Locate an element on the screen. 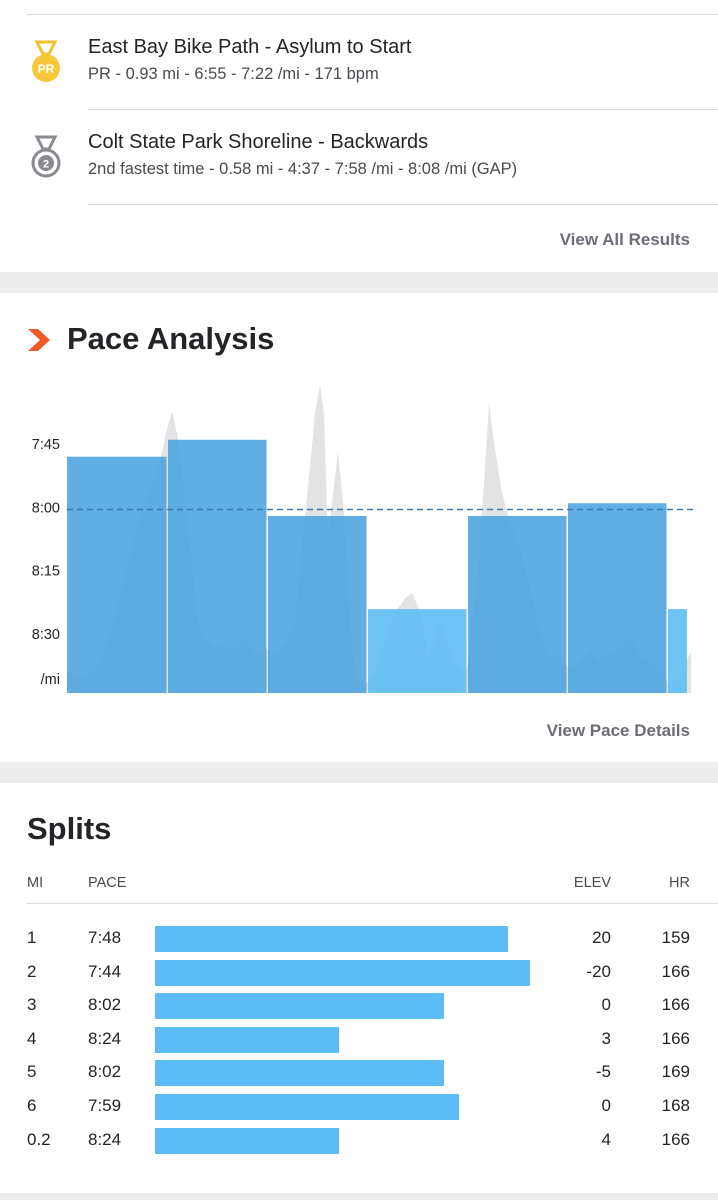  segment-name: Colt State Park Shoreline - Backwards is located at coordinates (258, 142).